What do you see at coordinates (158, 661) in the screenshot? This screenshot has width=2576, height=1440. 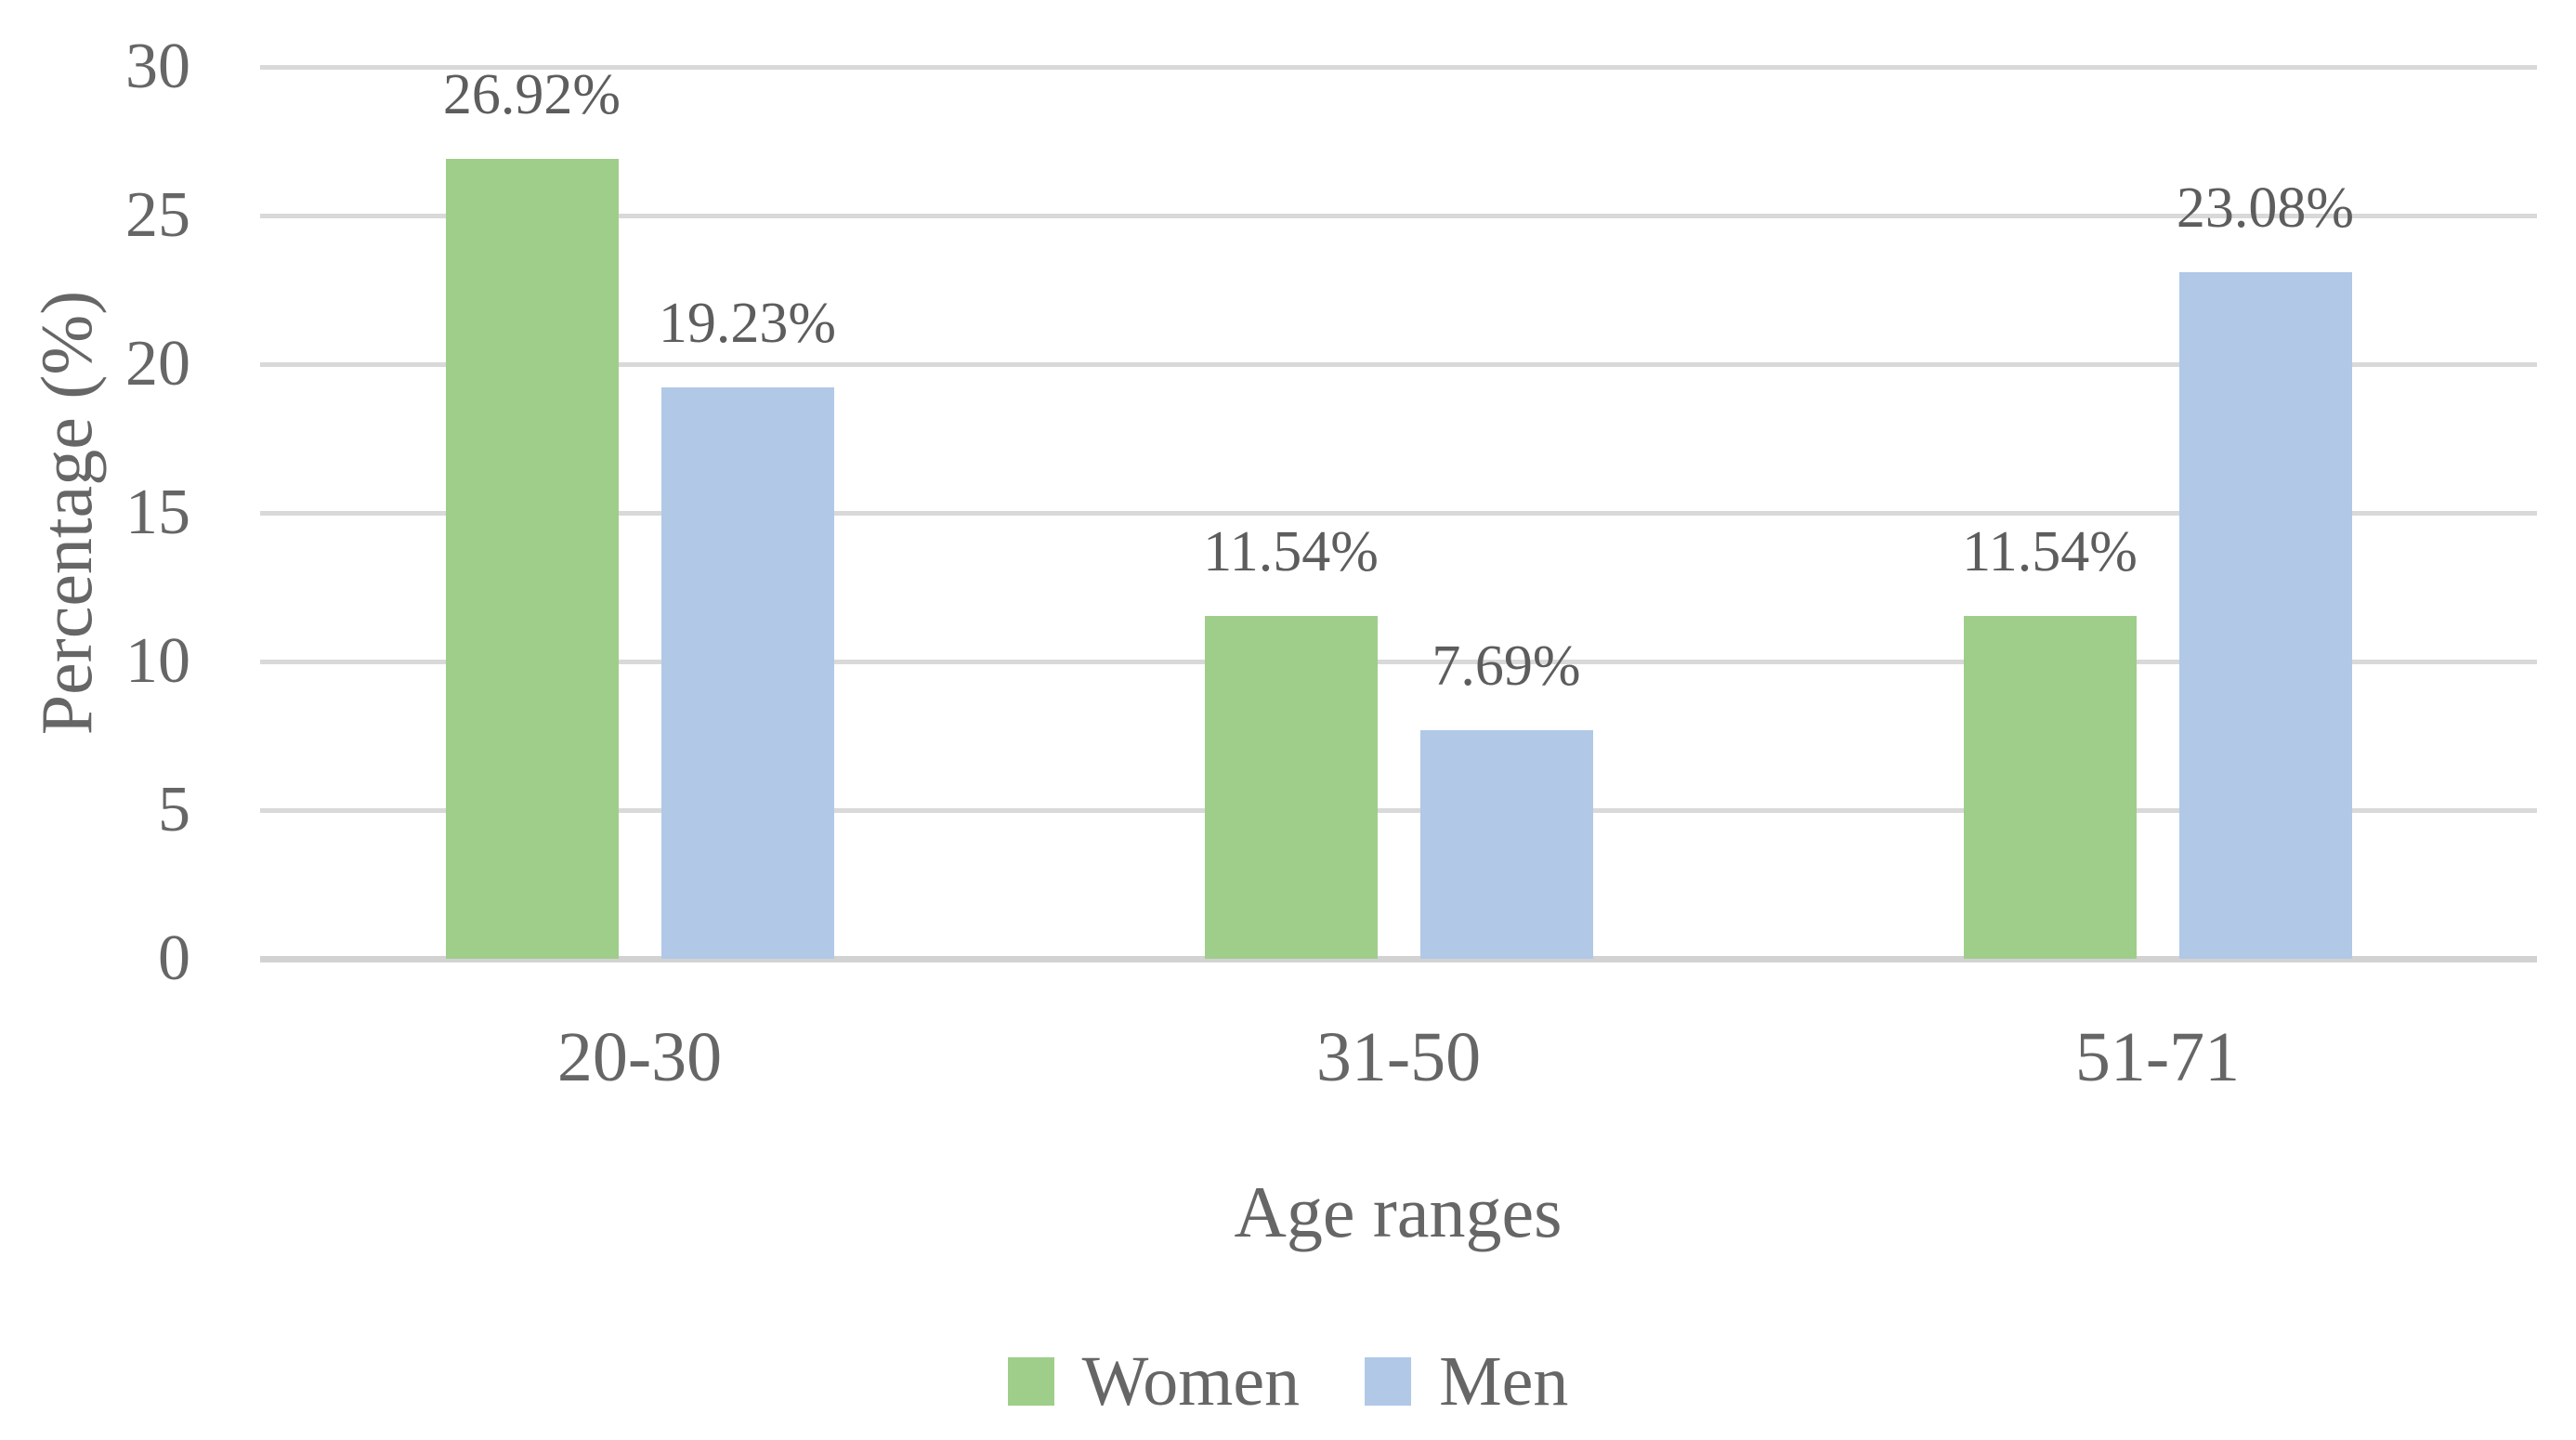 I see `y-tick-label-10: 10` at bounding box center [158, 661].